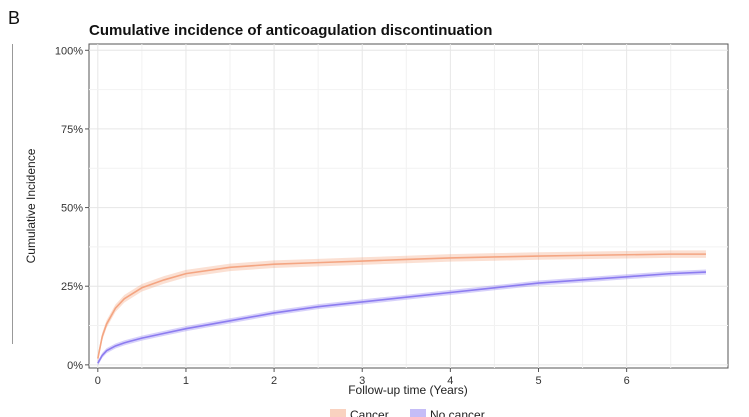 Image resolution: width=749 pixels, height=417 pixels. Describe the element at coordinates (369, 412) in the screenshot. I see `legend-label-1: Cancer` at that location.